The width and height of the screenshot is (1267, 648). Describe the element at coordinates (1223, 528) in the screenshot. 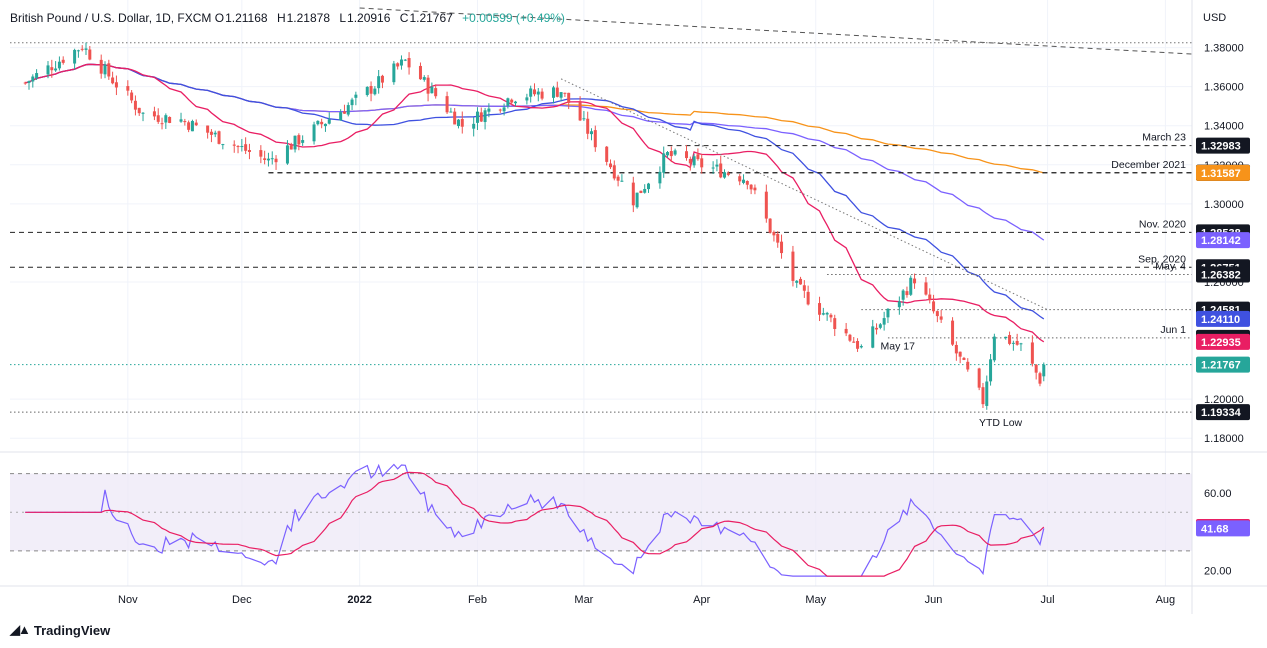

I see `rsi-value-tag-box` at that location.